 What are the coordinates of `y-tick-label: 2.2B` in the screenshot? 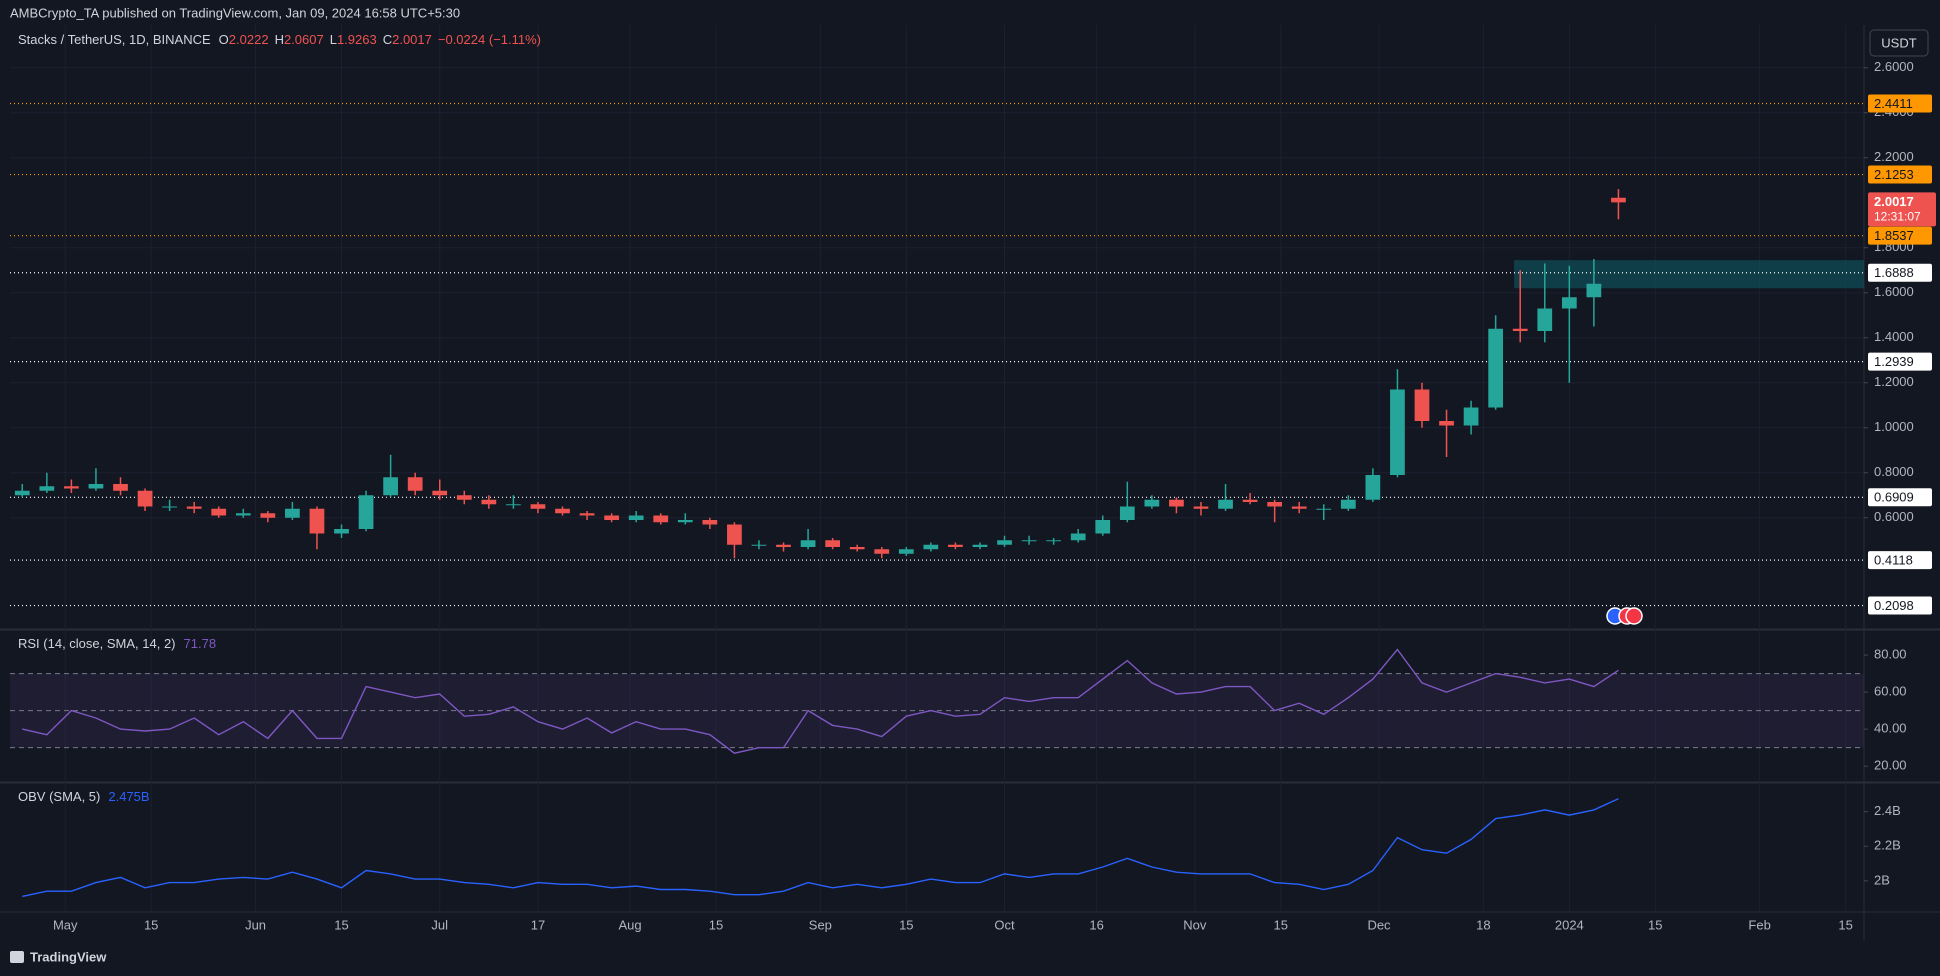 It's located at (1887, 845).